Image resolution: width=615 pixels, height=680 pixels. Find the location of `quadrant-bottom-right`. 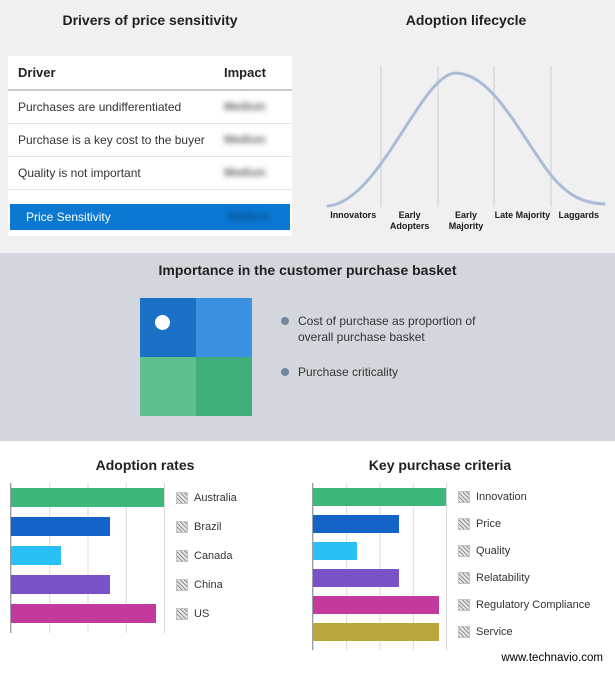

quadrant-bottom-right is located at coordinates (224, 386).